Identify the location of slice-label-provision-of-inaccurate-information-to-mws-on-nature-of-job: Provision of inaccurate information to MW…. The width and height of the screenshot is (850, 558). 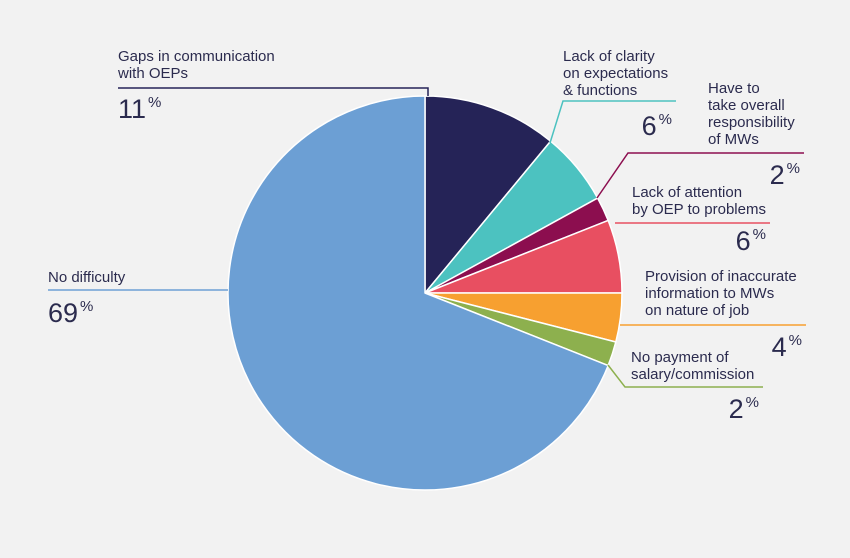
(721, 293).